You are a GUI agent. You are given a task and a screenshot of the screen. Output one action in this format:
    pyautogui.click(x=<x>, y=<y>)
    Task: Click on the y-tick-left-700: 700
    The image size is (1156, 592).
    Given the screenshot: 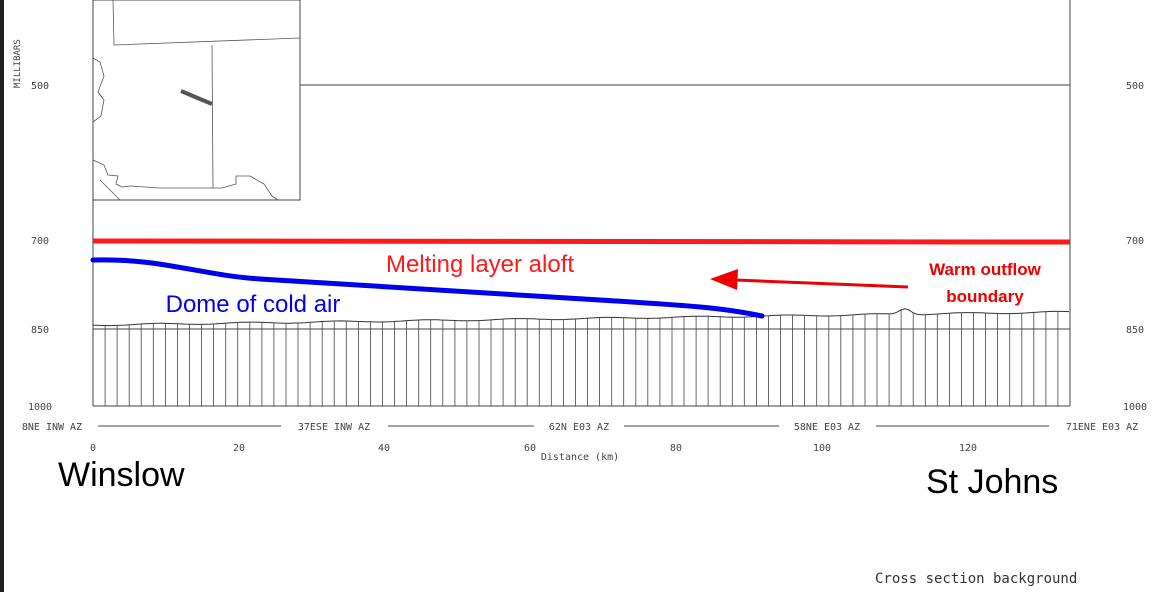 What is the action you would take?
    pyautogui.click(x=40, y=241)
    